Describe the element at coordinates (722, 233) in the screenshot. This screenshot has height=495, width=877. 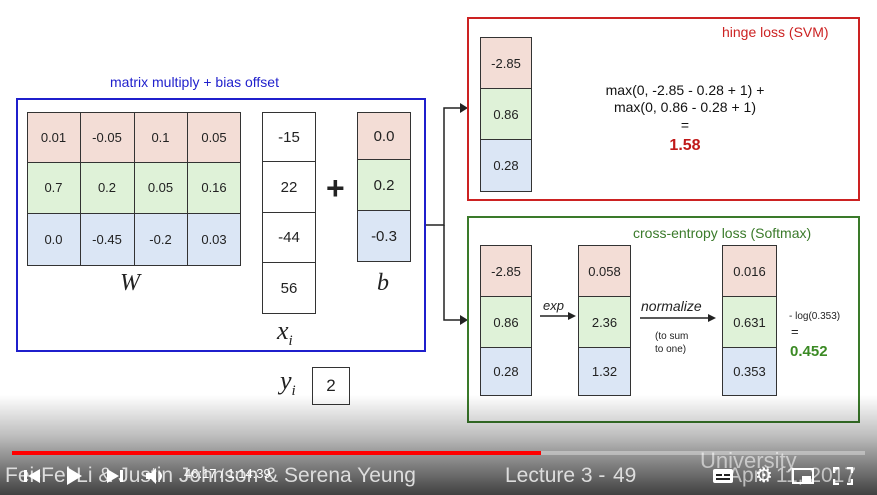
I see `ce-title: cross-entropy loss (Softmax)` at that location.